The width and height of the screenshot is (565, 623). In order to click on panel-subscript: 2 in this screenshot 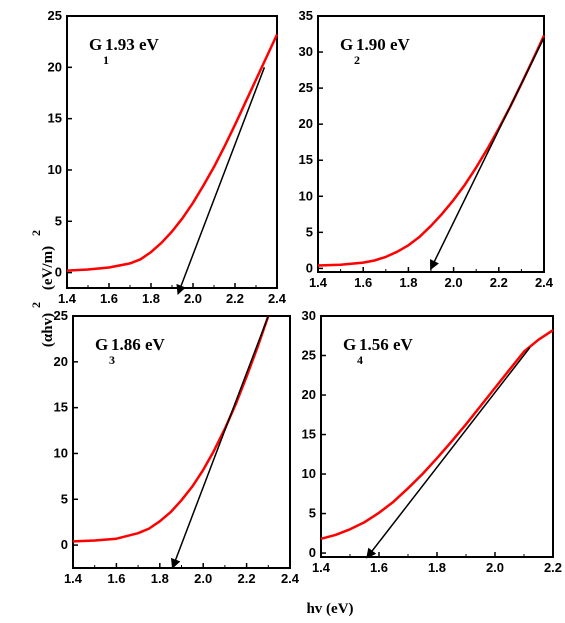, I will do `click(357, 60)`.